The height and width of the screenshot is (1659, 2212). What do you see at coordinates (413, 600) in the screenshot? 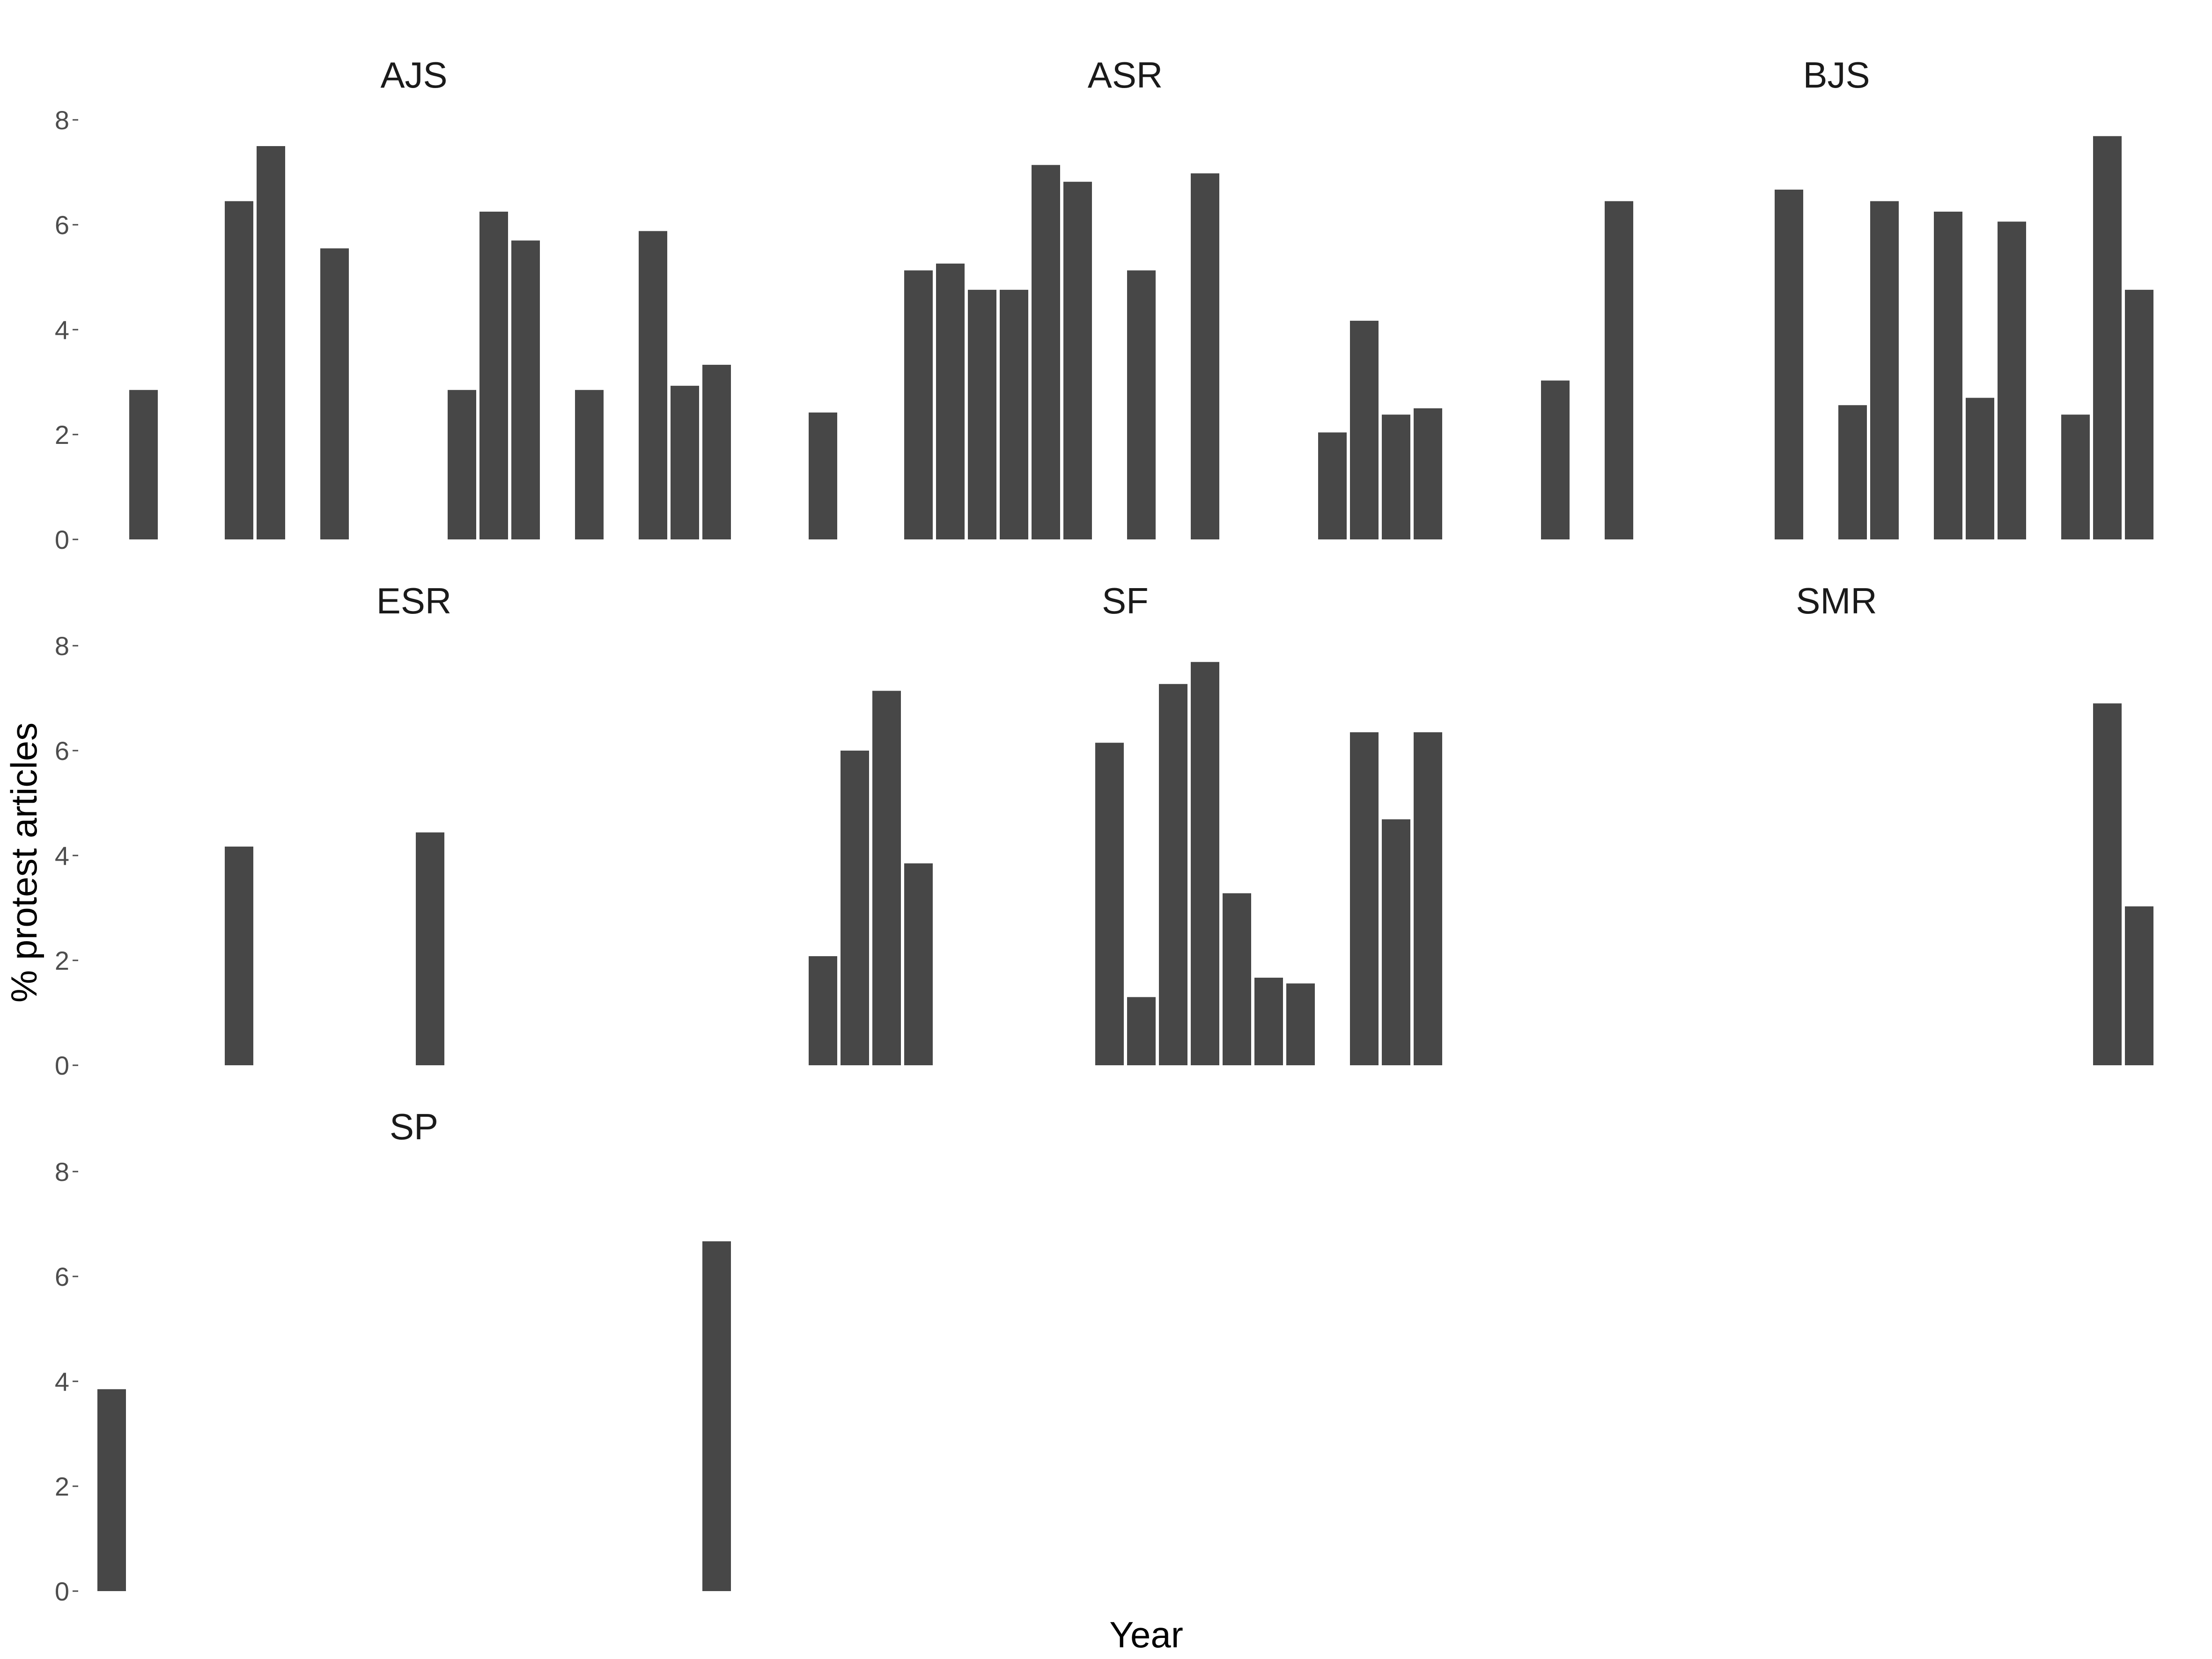
I see `panel-title-esr: ESR` at bounding box center [413, 600].